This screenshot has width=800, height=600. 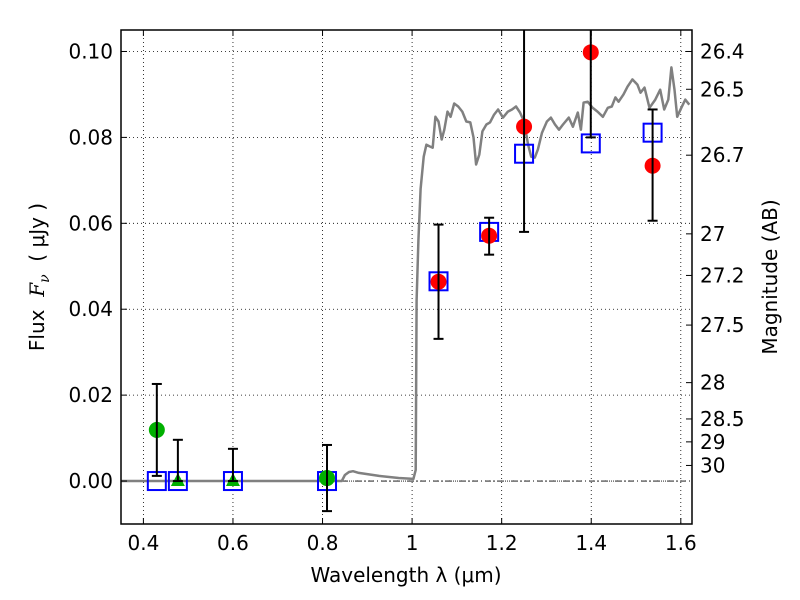 I want to click on y-tick-label: 0.06, so click(x=90, y=223).